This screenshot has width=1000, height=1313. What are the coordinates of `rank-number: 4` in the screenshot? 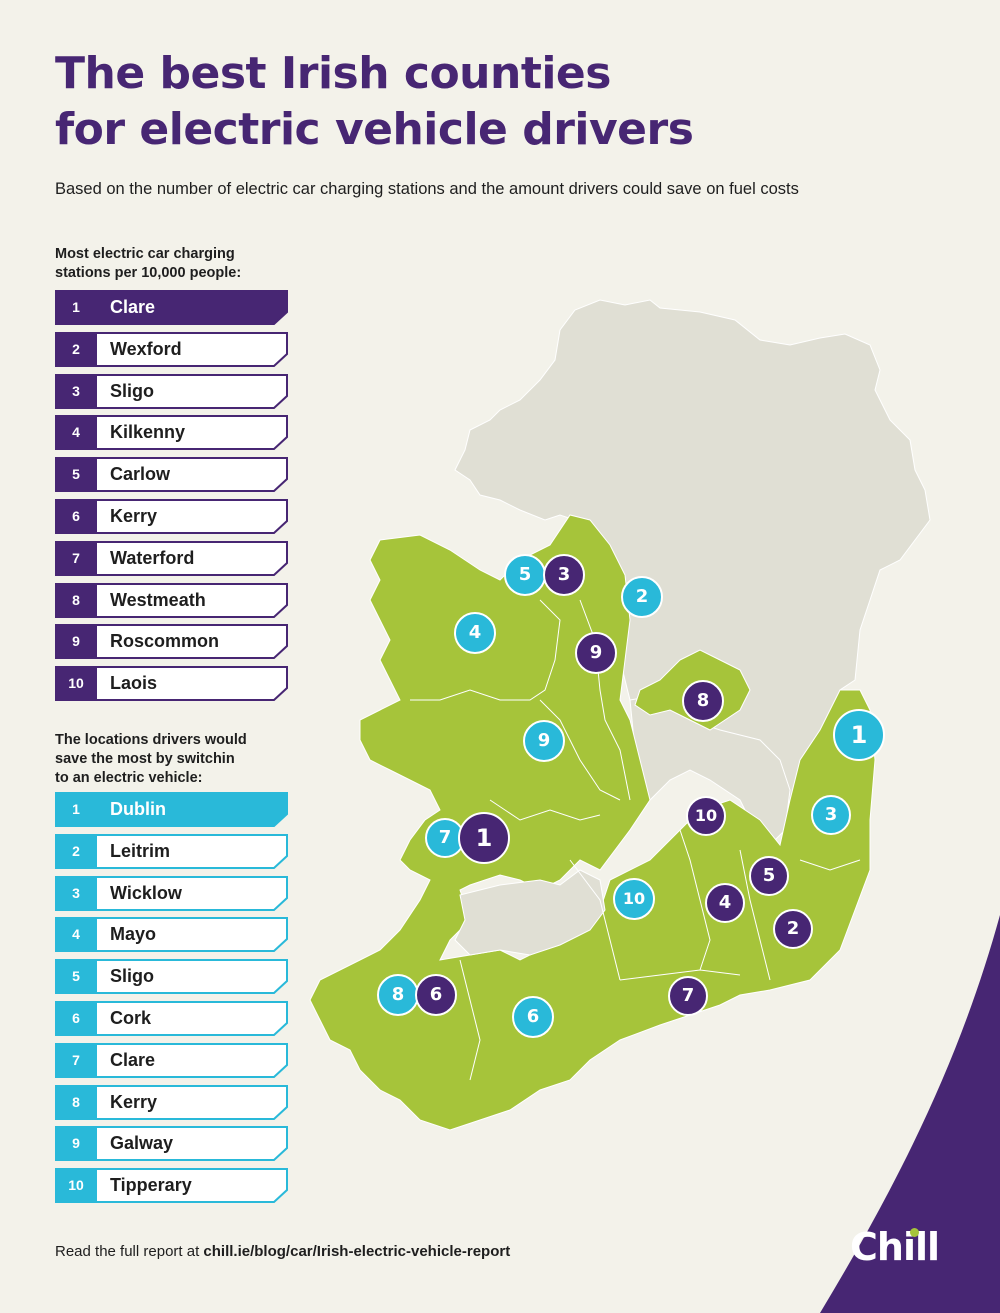 It's located at (76, 432).